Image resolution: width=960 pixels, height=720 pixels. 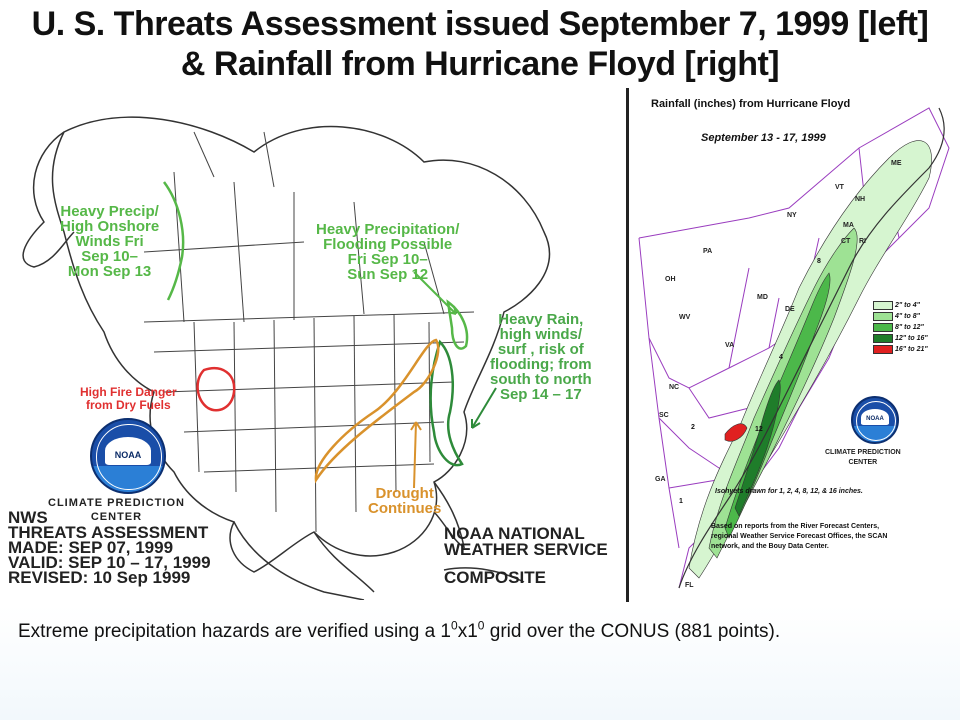 I want to click on annotation-line: flooding; from, so click(x=541, y=364).